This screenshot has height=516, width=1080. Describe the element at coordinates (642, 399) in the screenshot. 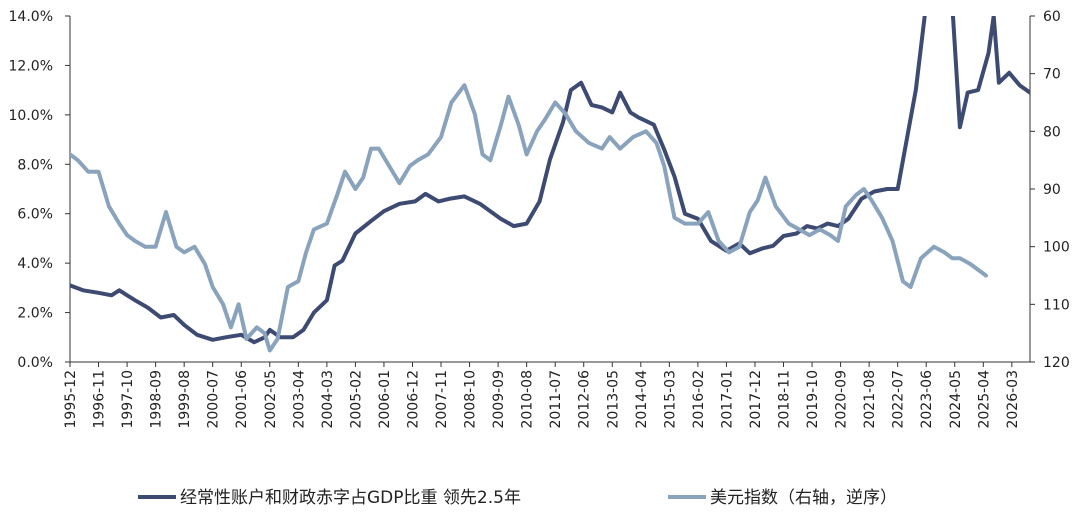

I see `x-axis-tick-label: 2014-04` at that location.